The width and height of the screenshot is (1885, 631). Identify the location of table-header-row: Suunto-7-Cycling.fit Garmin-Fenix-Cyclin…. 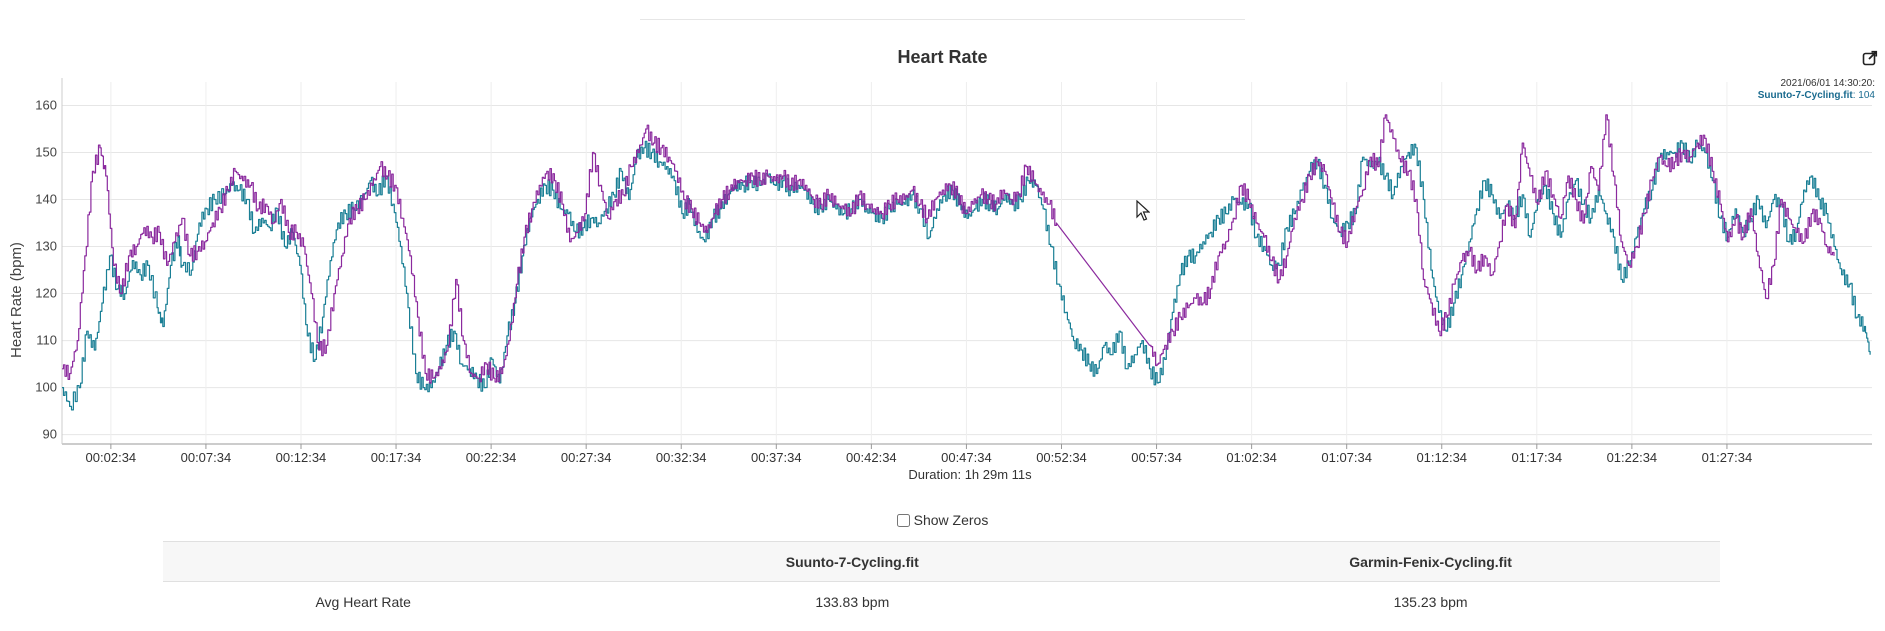
(941, 561).